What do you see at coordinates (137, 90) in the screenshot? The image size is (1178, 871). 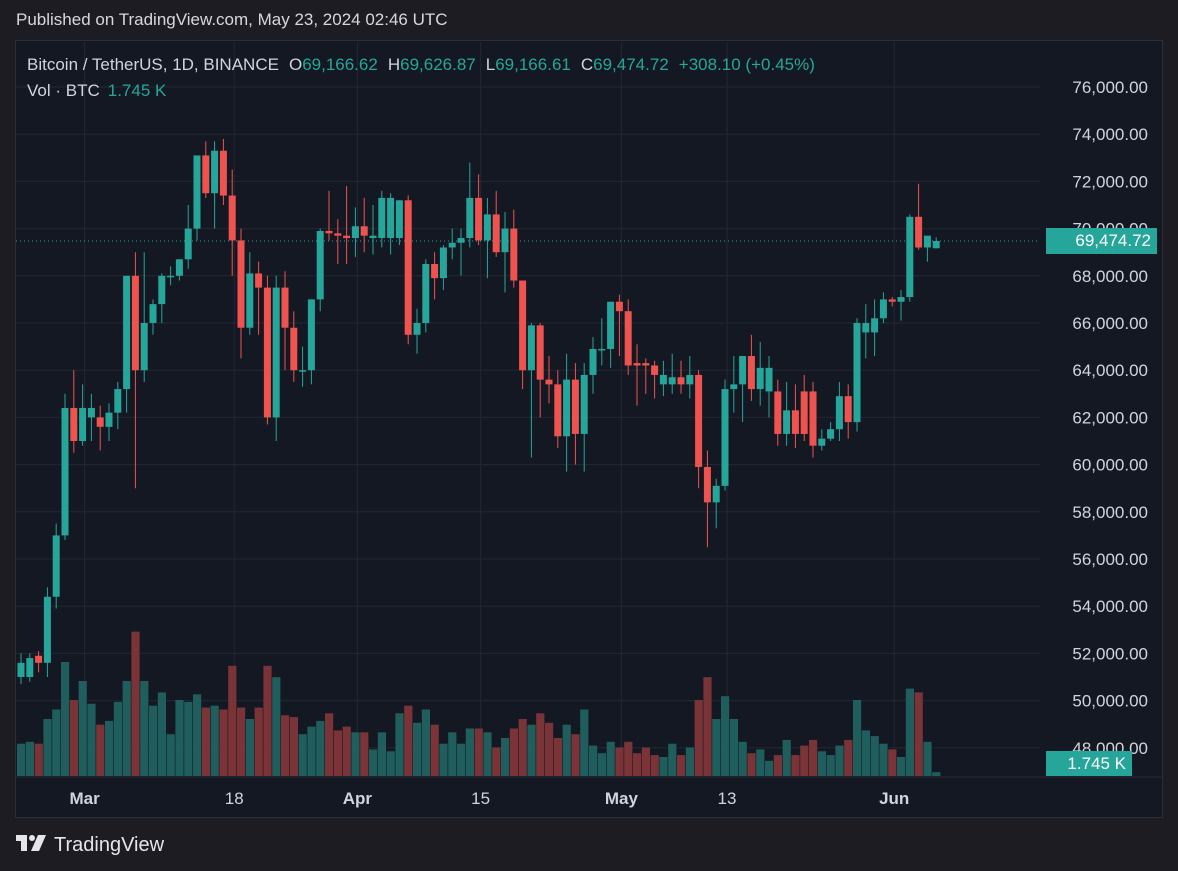 I see `volume-value: 1.745 K` at bounding box center [137, 90].